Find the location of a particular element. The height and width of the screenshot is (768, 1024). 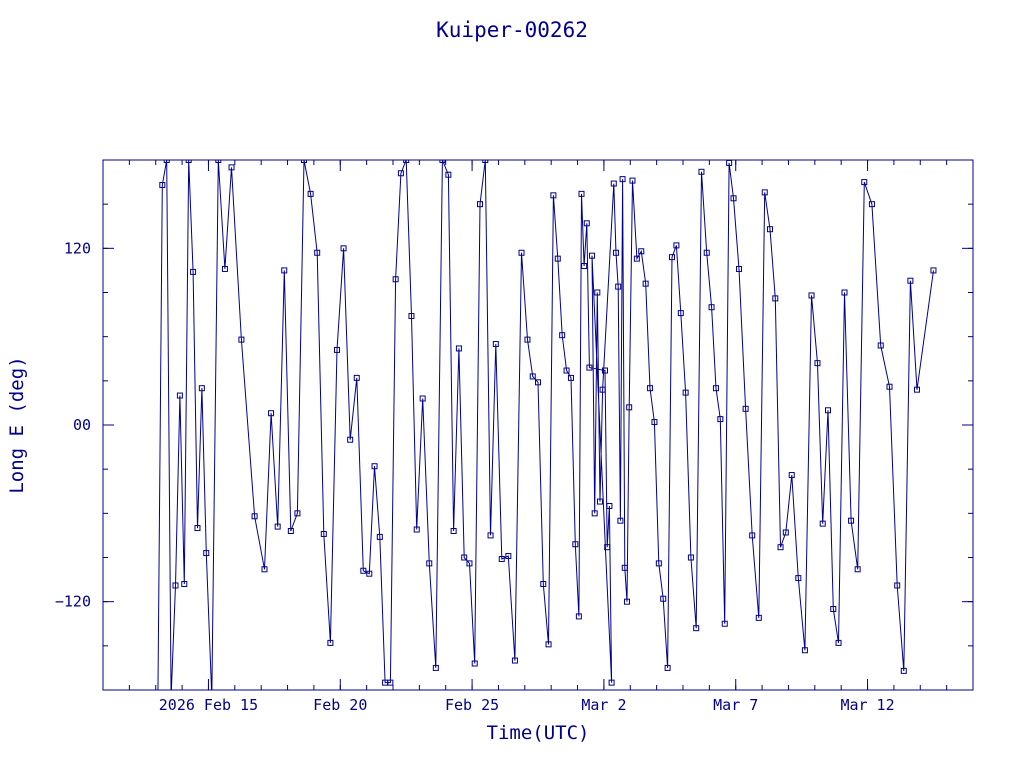

x-axis-label: Time(UTC) is located at coordinates (538, 733).